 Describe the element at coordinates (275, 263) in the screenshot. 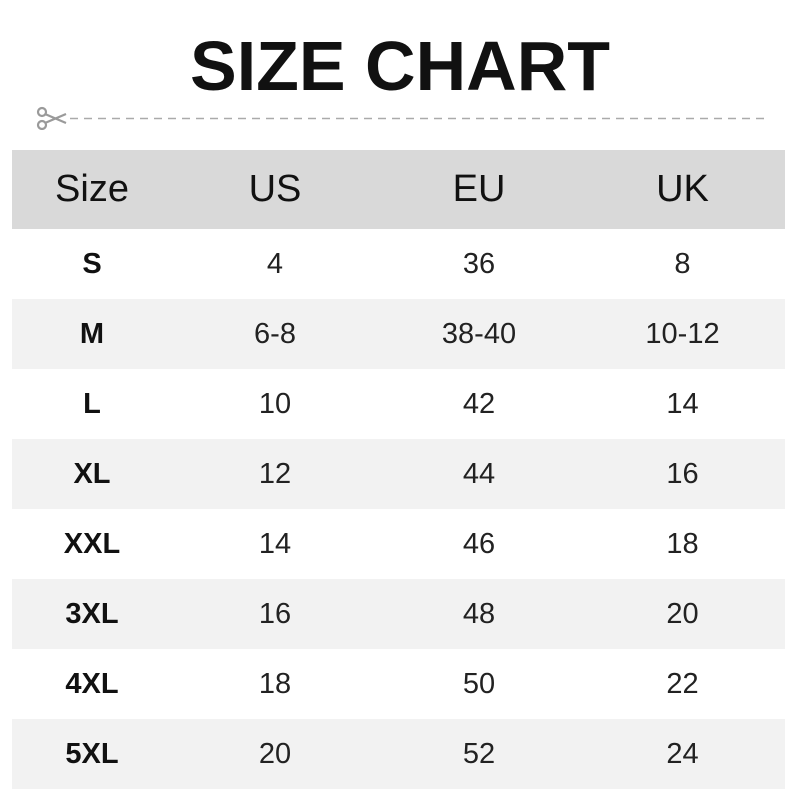

I see `cell-us: 4` at that location.